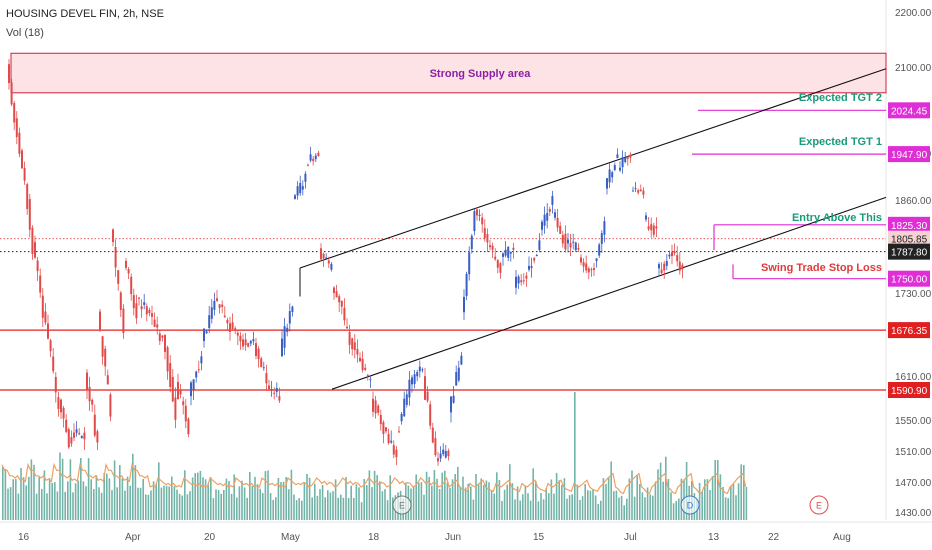 The width and height of the screenshot is (932, 550). I want to click on price-badge-label: 1825.30, so click(909, 226).